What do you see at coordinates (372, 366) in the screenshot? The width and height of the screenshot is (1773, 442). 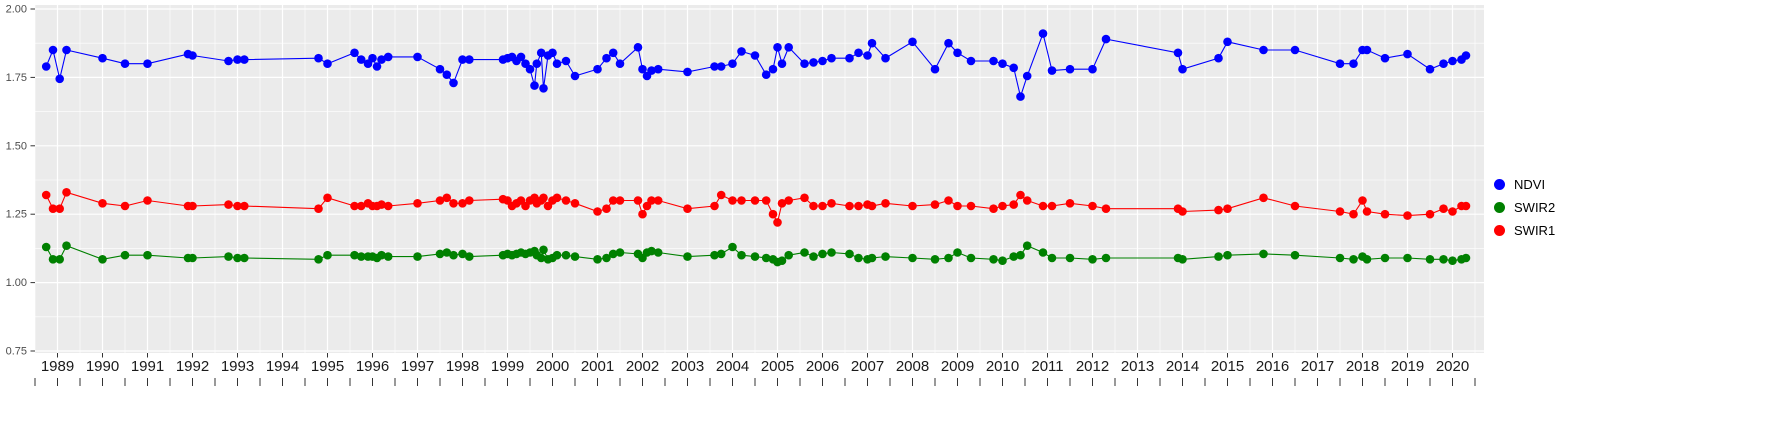 I see `x-tick-label: 1996` at bounding box center [372, 366].